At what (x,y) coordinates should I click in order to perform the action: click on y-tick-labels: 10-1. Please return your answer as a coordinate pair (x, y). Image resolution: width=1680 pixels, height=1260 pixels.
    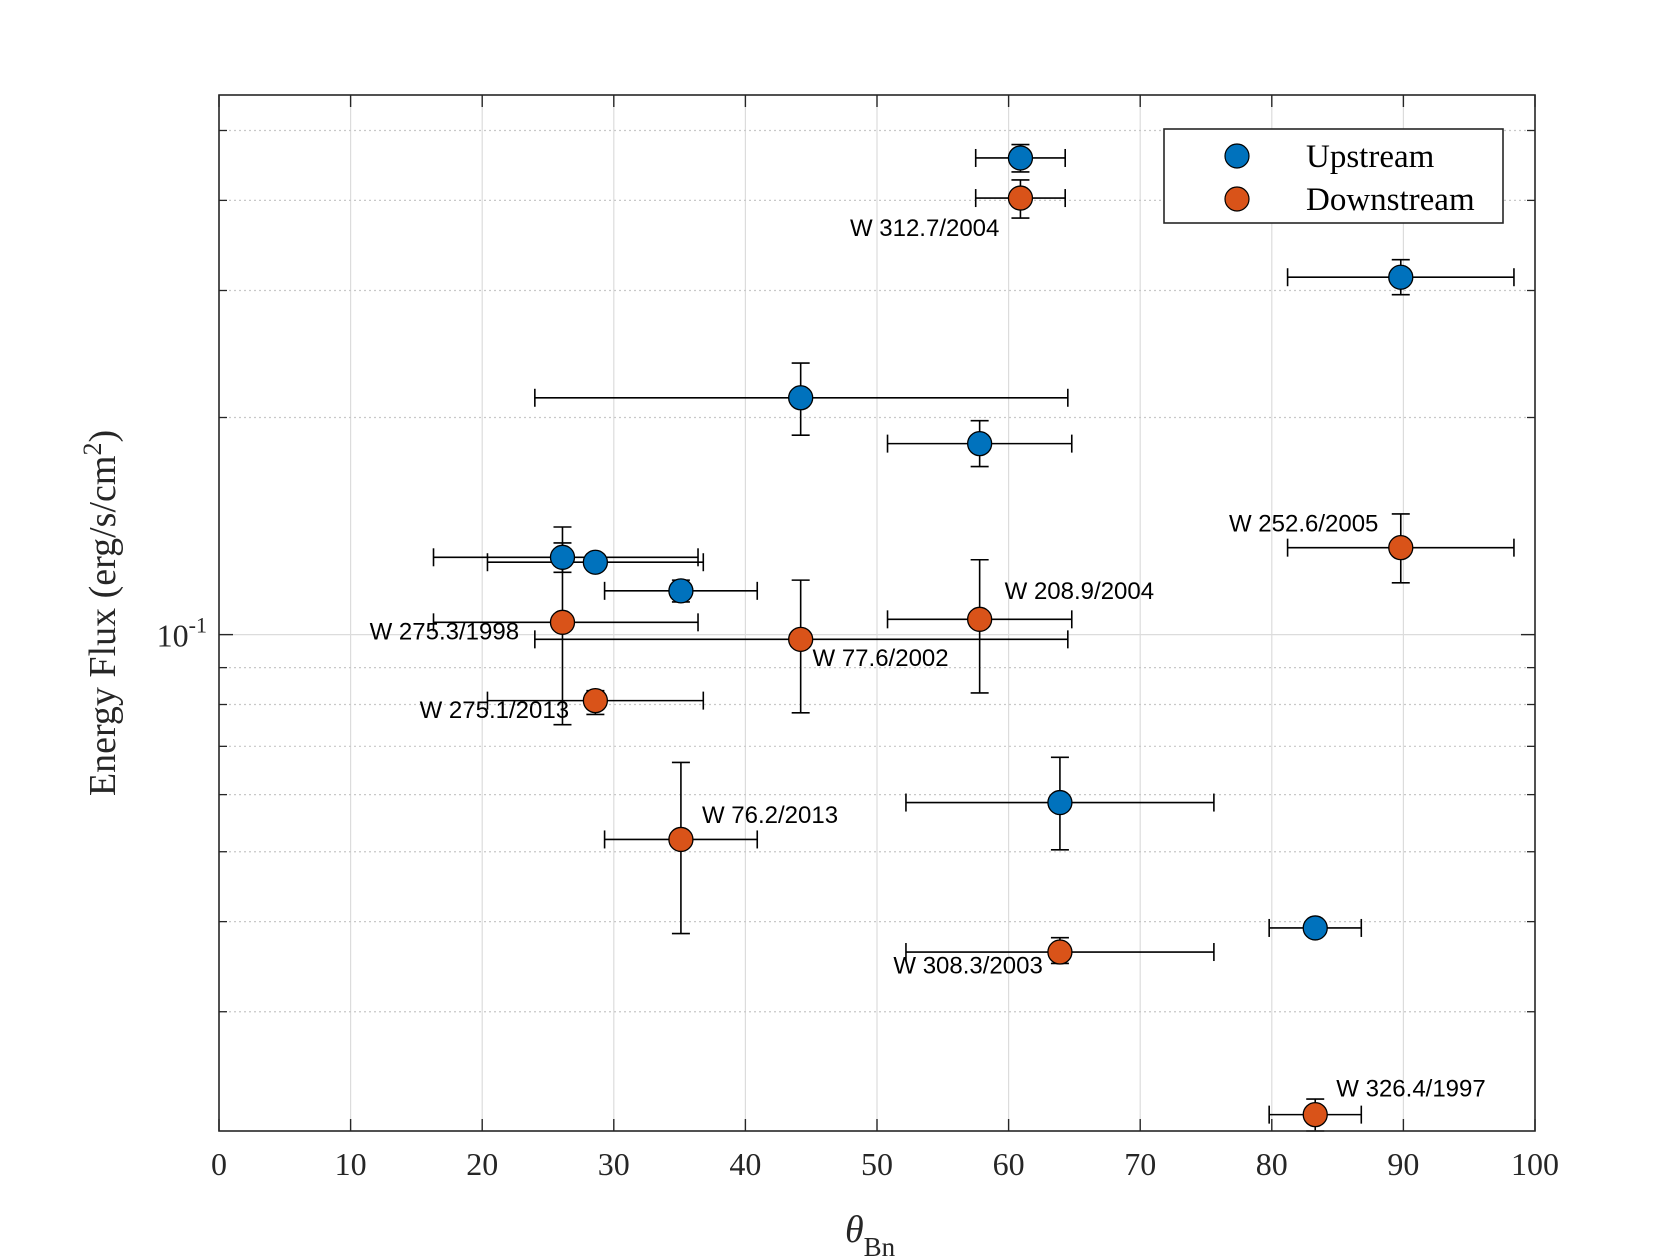
    Looking at the image, I should click on (182, 633).